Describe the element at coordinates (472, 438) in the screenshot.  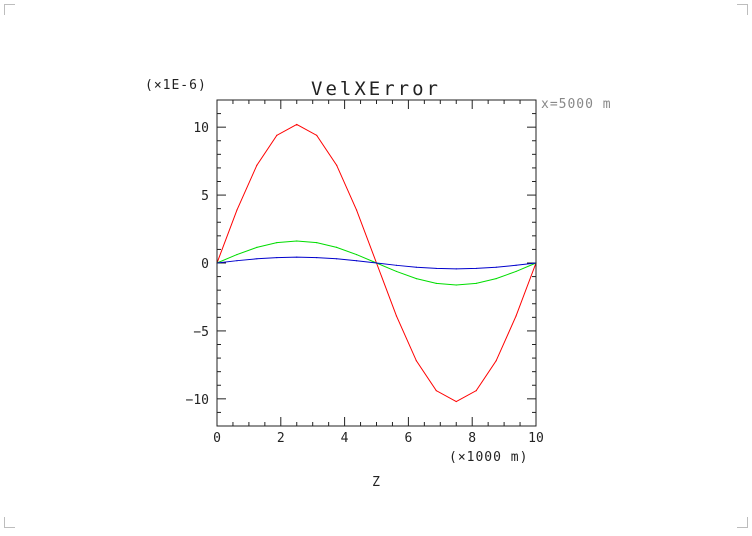
I see `x-tick-label: 8` at that location.